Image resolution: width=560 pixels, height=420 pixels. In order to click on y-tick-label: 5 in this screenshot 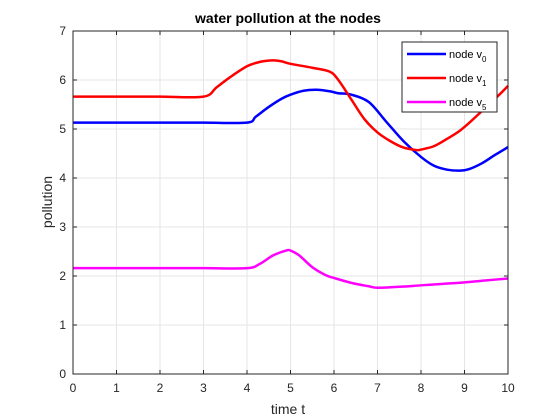, I will do `click(62, 129)`.